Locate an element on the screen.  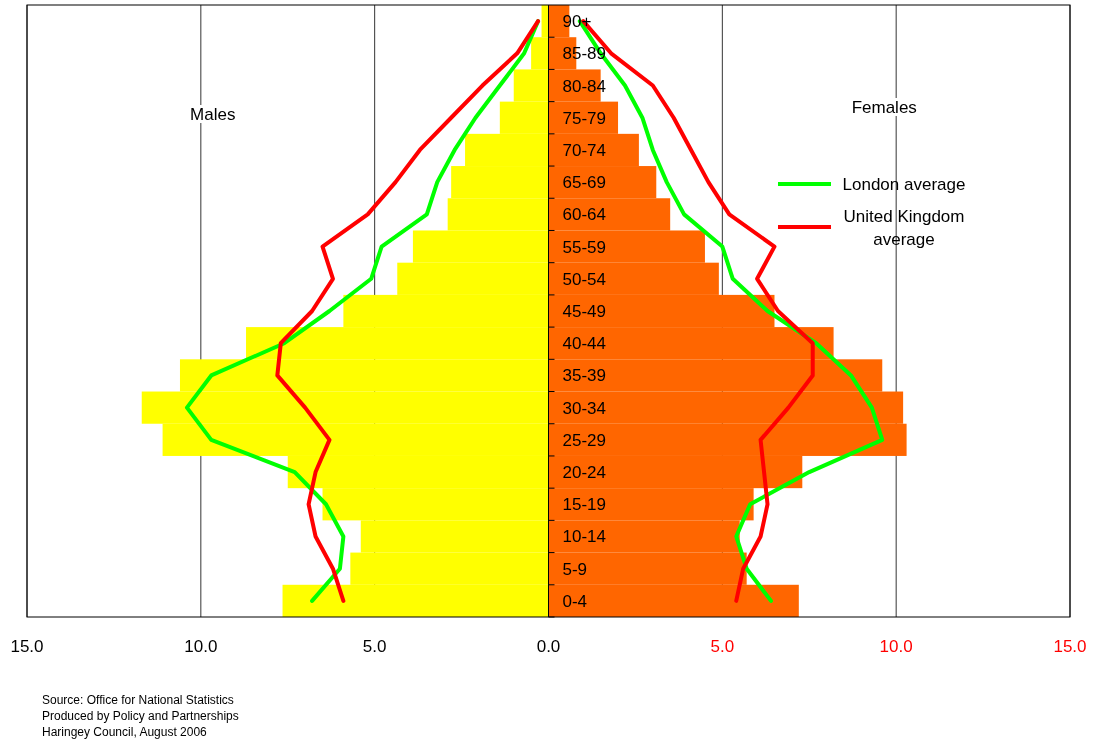
y-tick-label: 30-34 is located at coordinates (584, 408).